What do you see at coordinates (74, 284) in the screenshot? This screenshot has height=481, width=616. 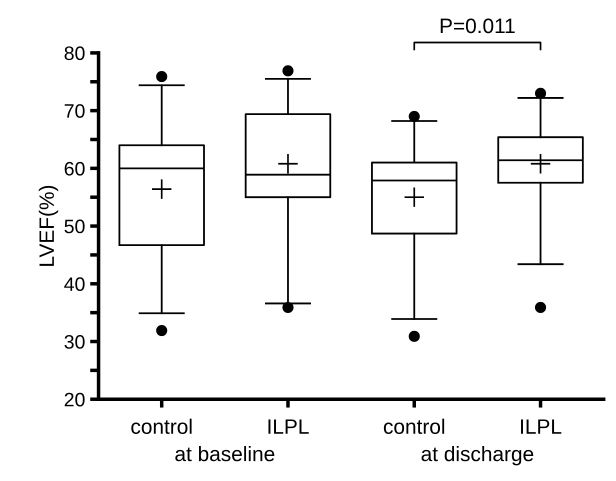 I see `y-tick-label: 40` at bounding box center [74, 284].